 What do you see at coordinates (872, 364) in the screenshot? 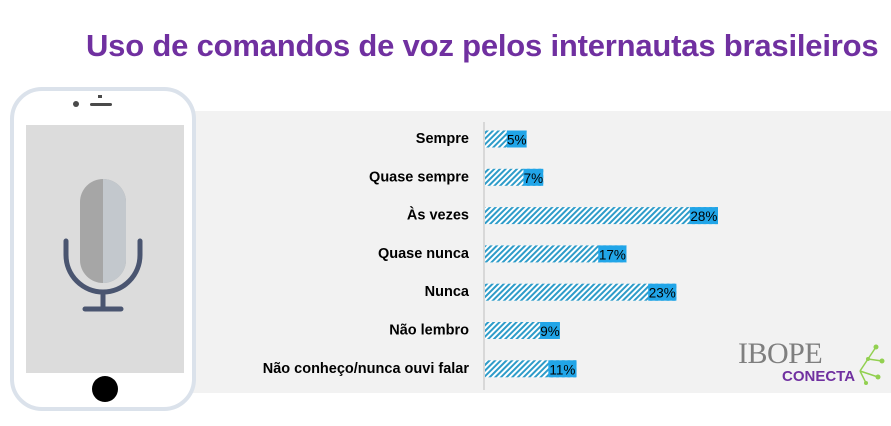
I see `ibope-logo-mark` at bounding box center [872, 364].